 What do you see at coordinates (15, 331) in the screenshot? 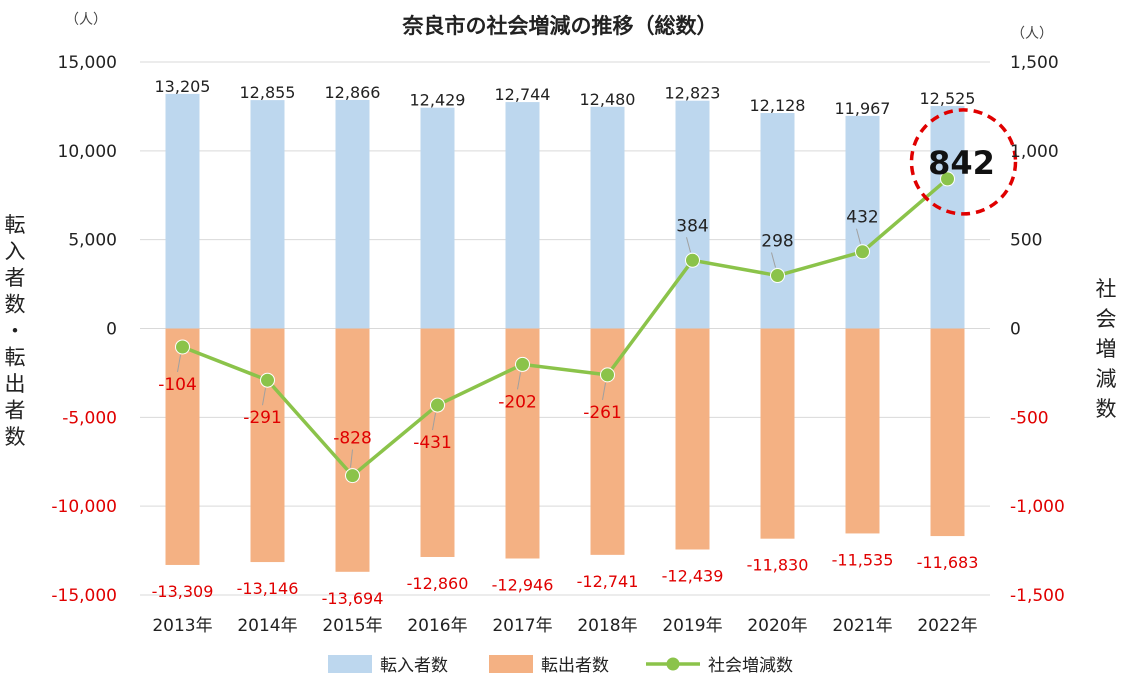
I see `left-axis-title: ・` at bounding box center [15, 331].